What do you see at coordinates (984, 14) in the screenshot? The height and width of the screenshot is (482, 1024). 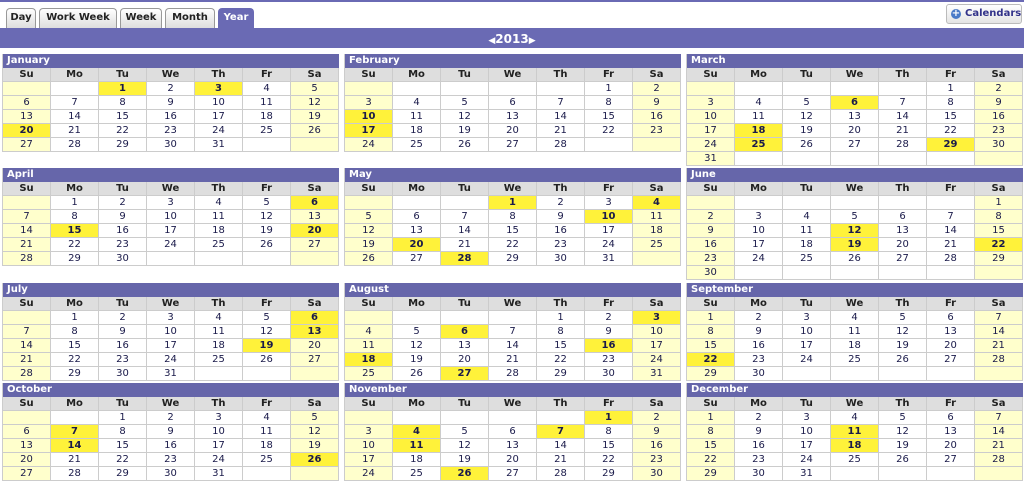 I see `calendars-button: + Calendars` at bounding box center [984, 14].